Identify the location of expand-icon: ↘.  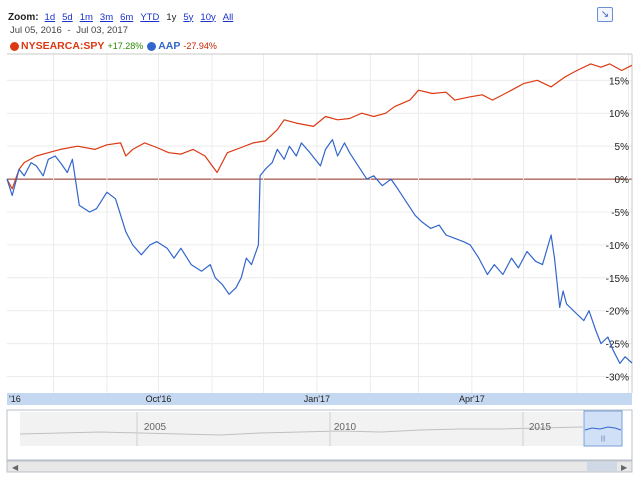
(605, 14).